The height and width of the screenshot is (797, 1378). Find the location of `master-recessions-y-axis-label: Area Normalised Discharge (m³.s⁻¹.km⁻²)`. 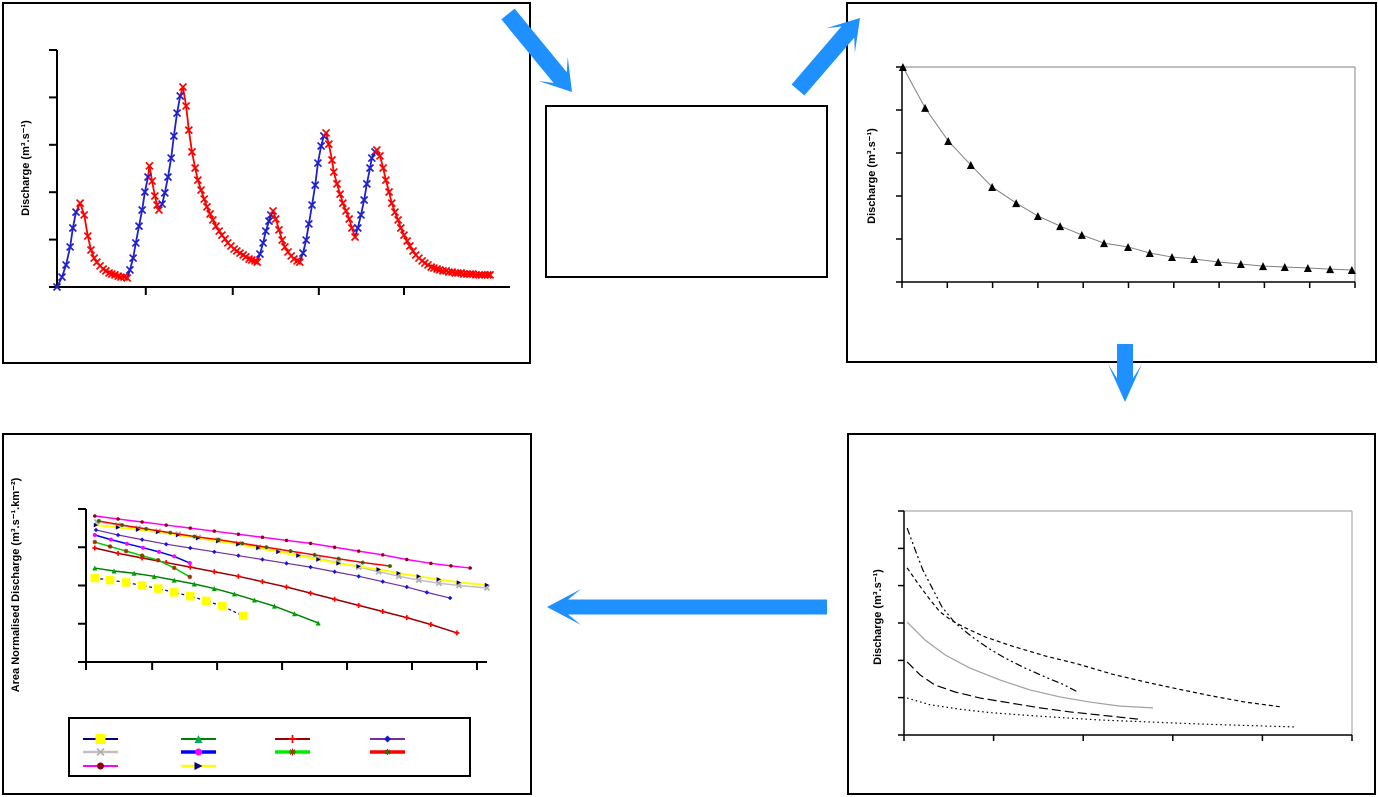

master-recessions-y-axis-label: Area Normalised Discharge (m³.s⁻¹.km⁻²) is located at coordinates (16, 585).